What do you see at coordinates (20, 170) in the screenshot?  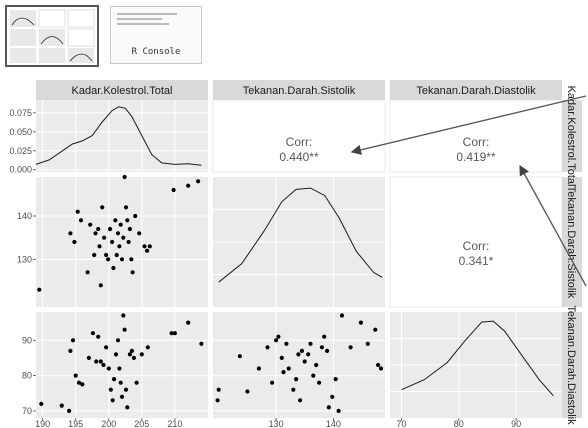 I see `y-tick-label: 0.000` at bounding box center [20, 170].